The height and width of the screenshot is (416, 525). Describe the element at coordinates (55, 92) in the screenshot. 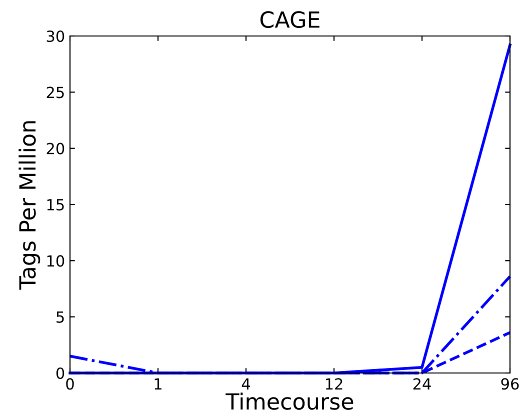

I see `y-tick-label: 25` at that location.